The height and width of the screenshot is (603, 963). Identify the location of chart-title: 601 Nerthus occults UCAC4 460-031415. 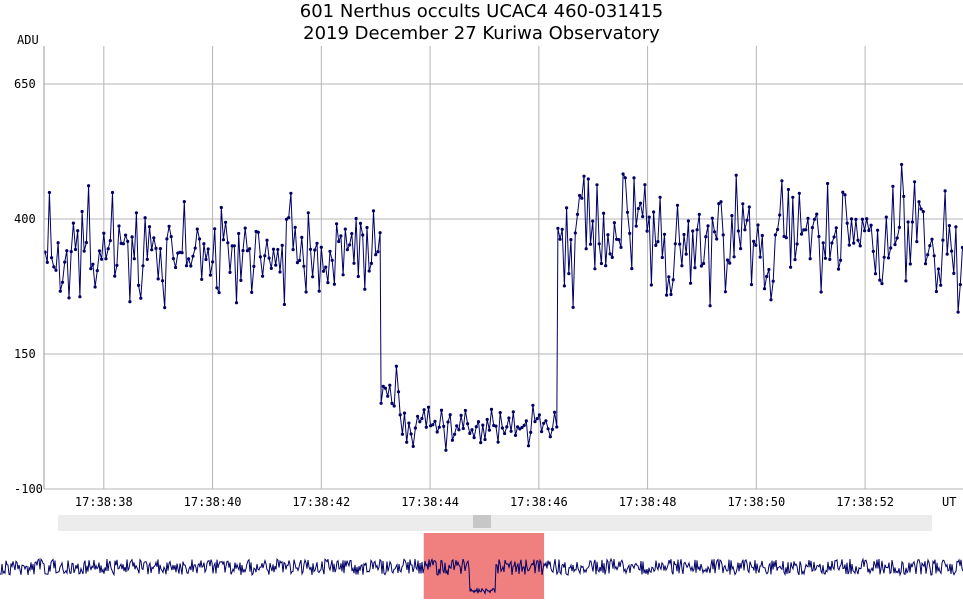
(481, 11).